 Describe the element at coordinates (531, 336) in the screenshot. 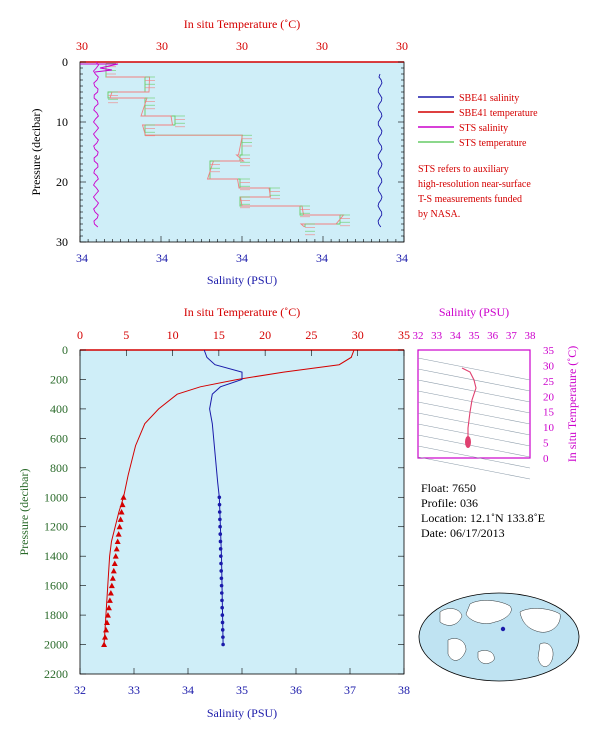

I see `ts-sal-tick-label: 38` at that location.